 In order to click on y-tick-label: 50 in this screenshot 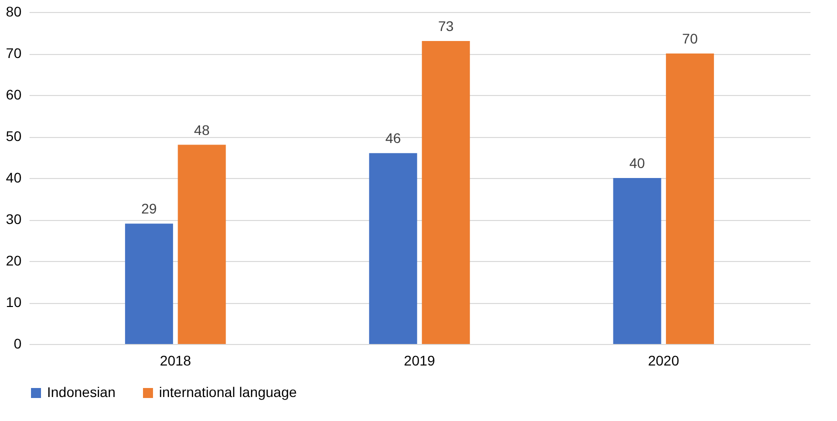, I will do `click(14, 136)`.